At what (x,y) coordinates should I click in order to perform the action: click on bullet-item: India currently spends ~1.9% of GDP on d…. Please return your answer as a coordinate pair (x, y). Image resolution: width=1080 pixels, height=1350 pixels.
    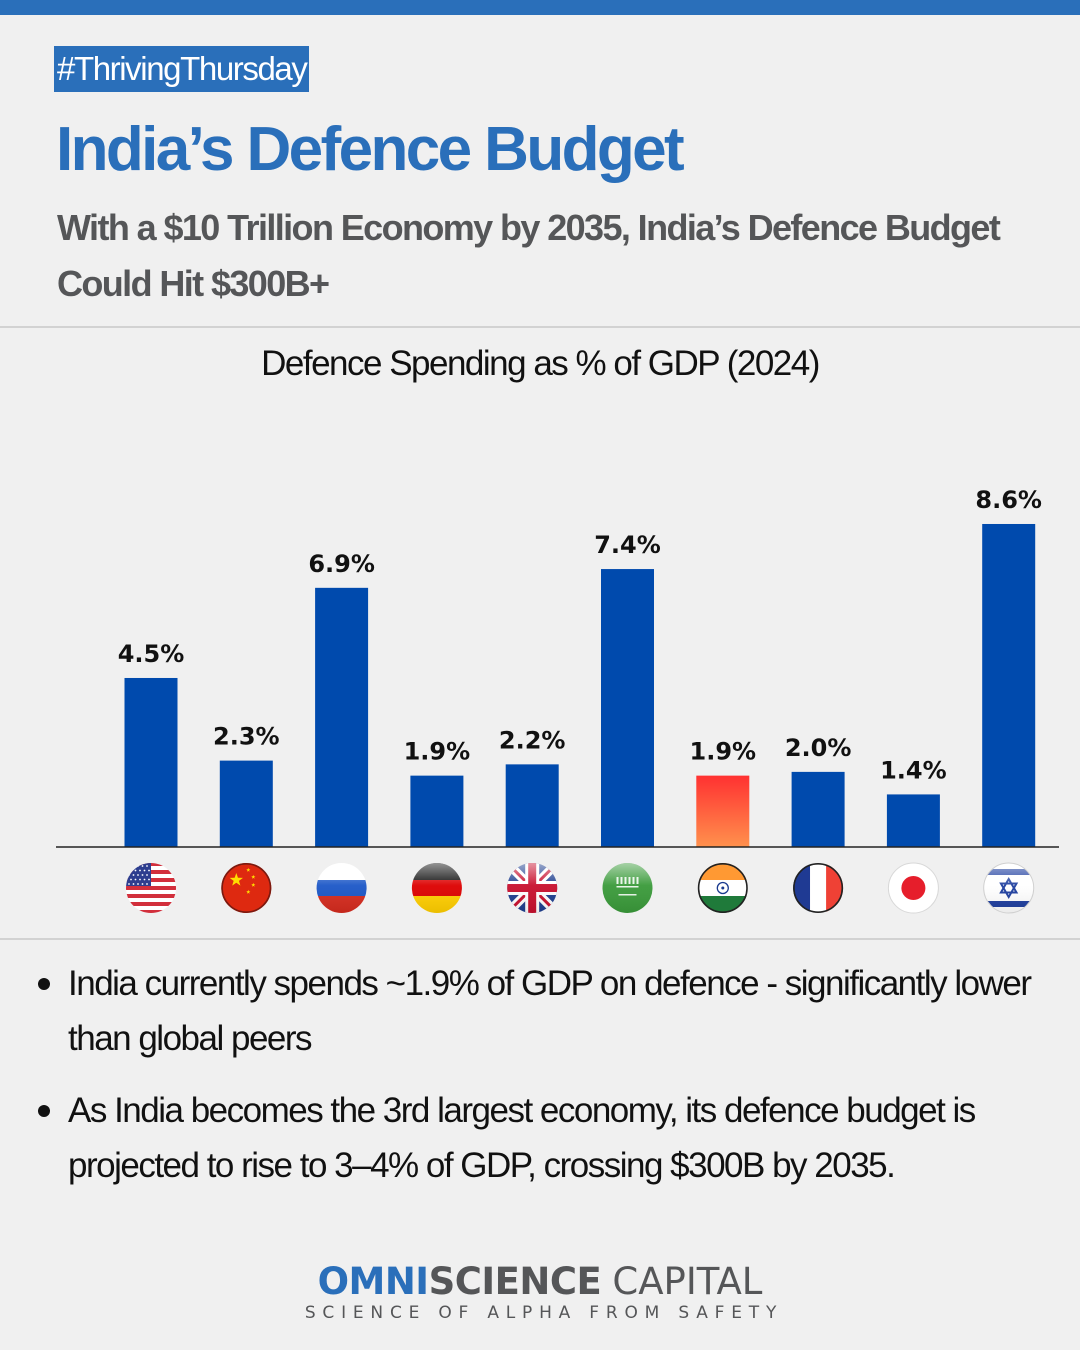
    Looking at the image, I should click on (546, 1011).